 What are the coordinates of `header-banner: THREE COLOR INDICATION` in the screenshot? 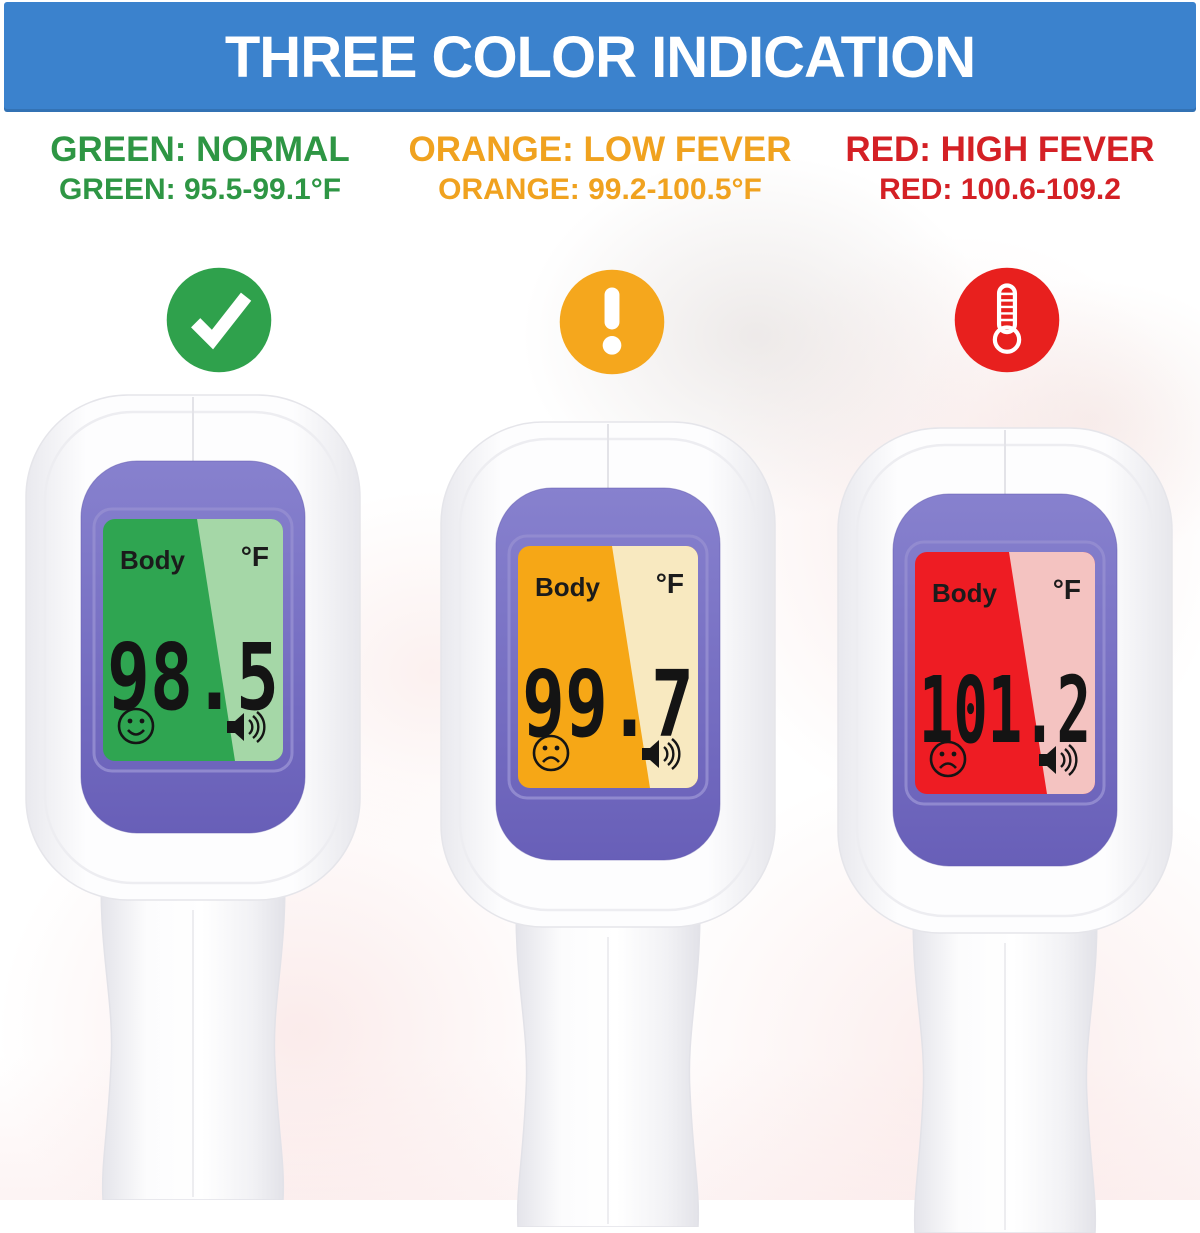 It's located at (600, 57).